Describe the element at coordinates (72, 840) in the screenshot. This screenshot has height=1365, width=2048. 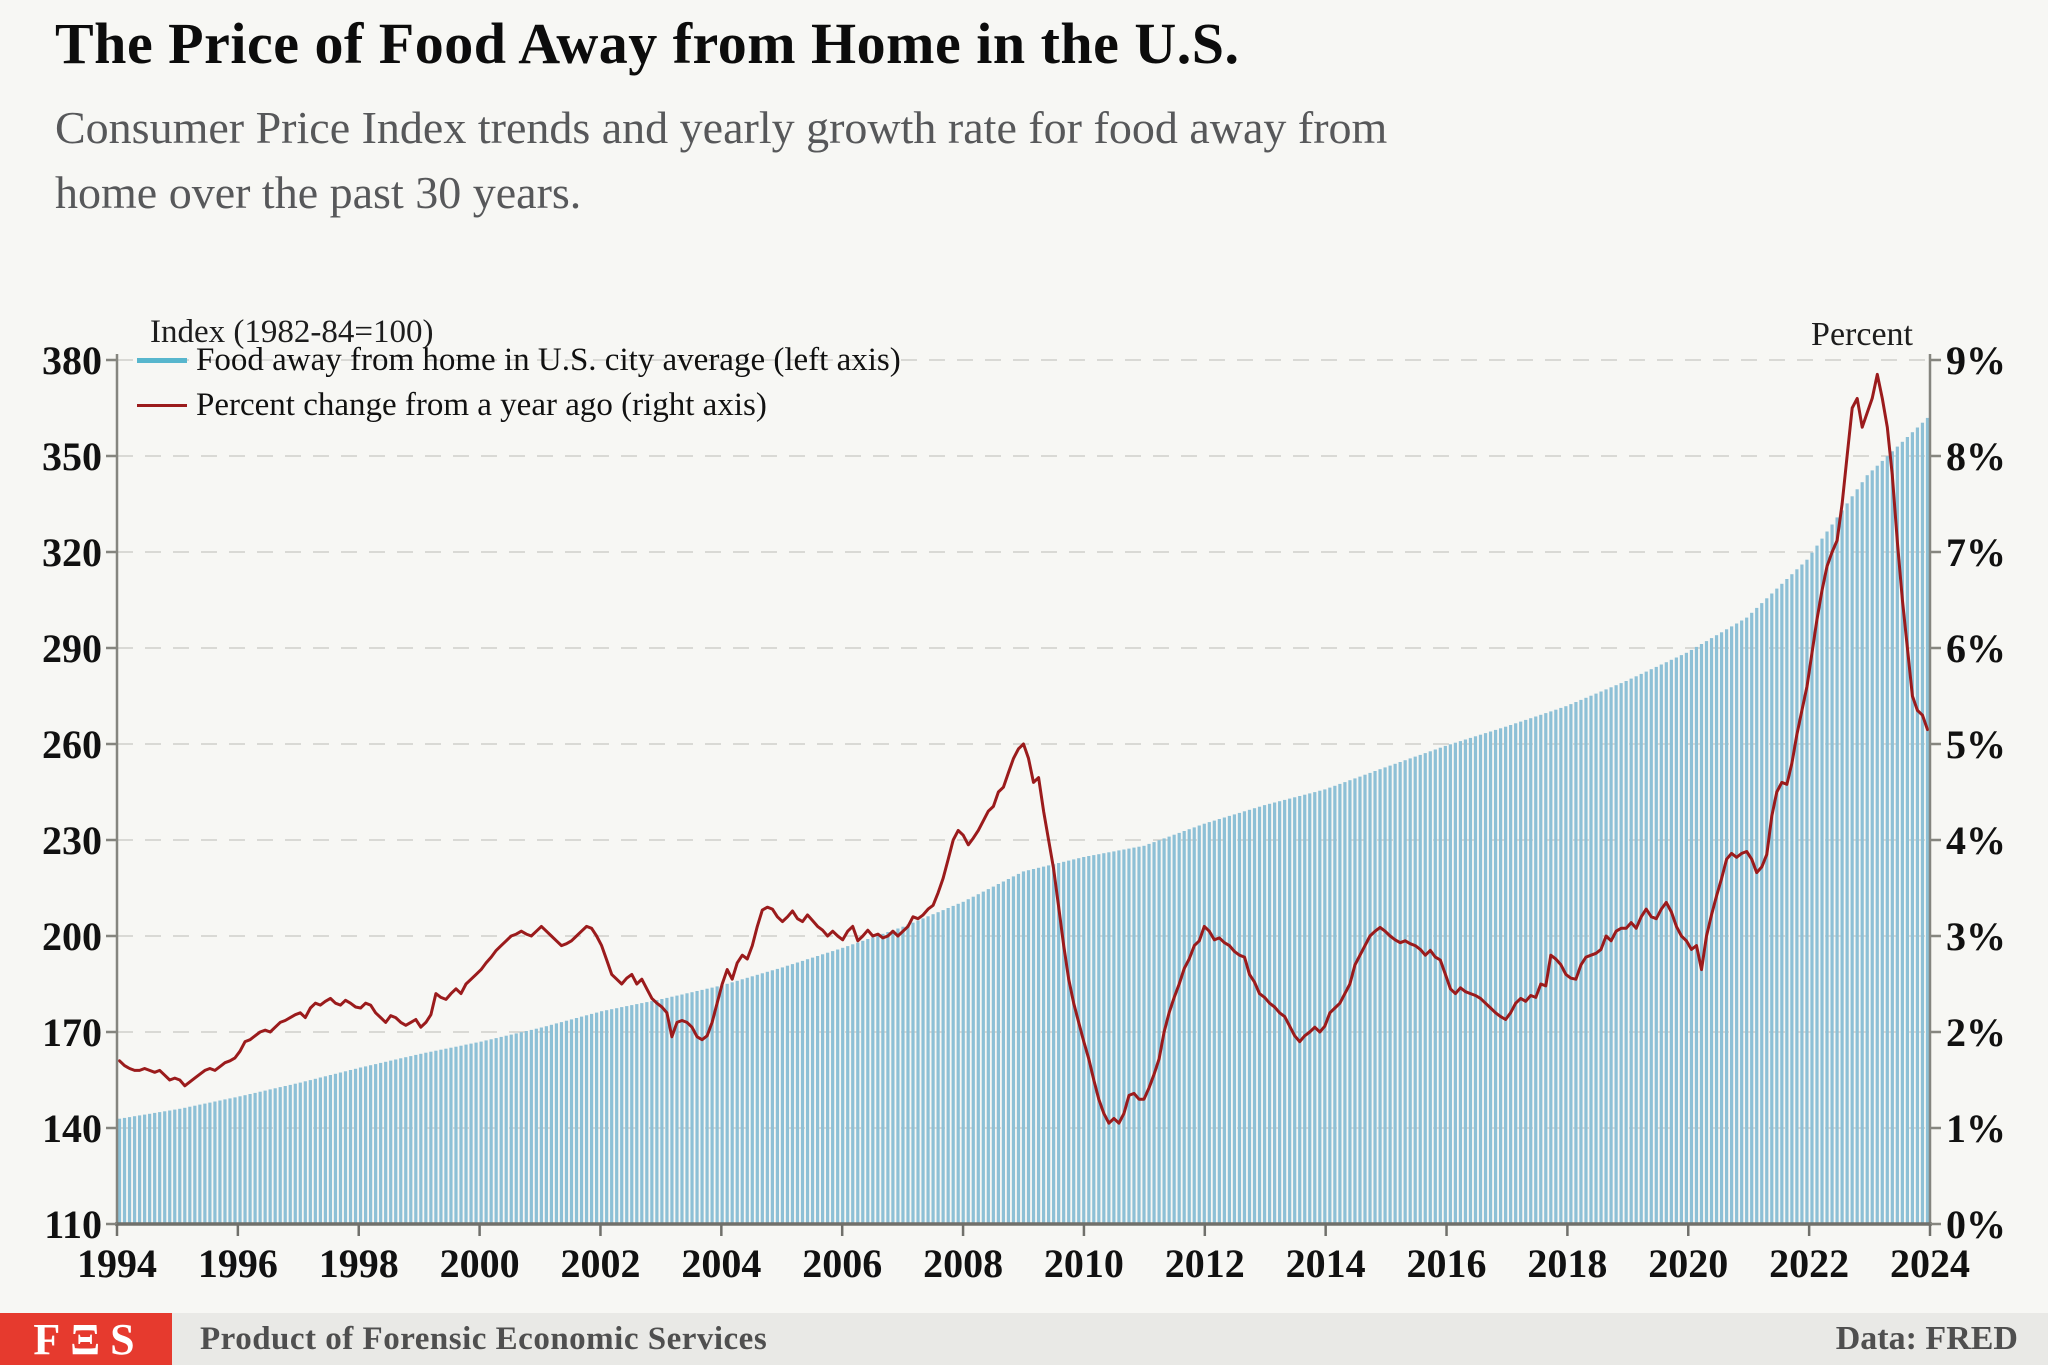
I see `tick-label: 230` at that location.